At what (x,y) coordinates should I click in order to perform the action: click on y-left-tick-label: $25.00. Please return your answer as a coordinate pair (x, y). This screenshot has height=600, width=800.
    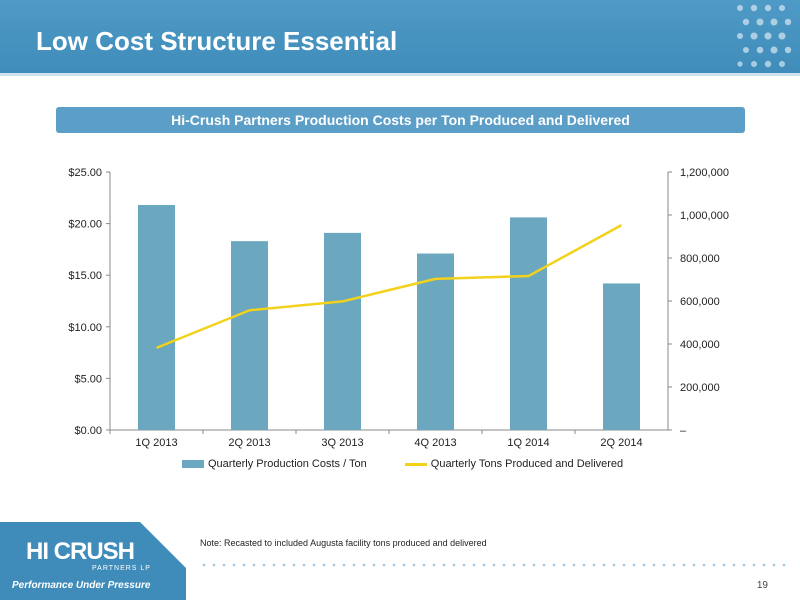
    Looking at the image, I should click on (85, 173).